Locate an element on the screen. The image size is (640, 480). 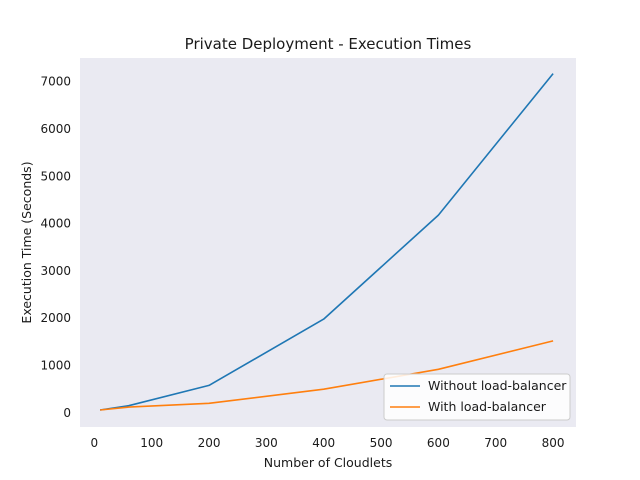
x-tick-label: 0 is located at coordinates (95, 443).